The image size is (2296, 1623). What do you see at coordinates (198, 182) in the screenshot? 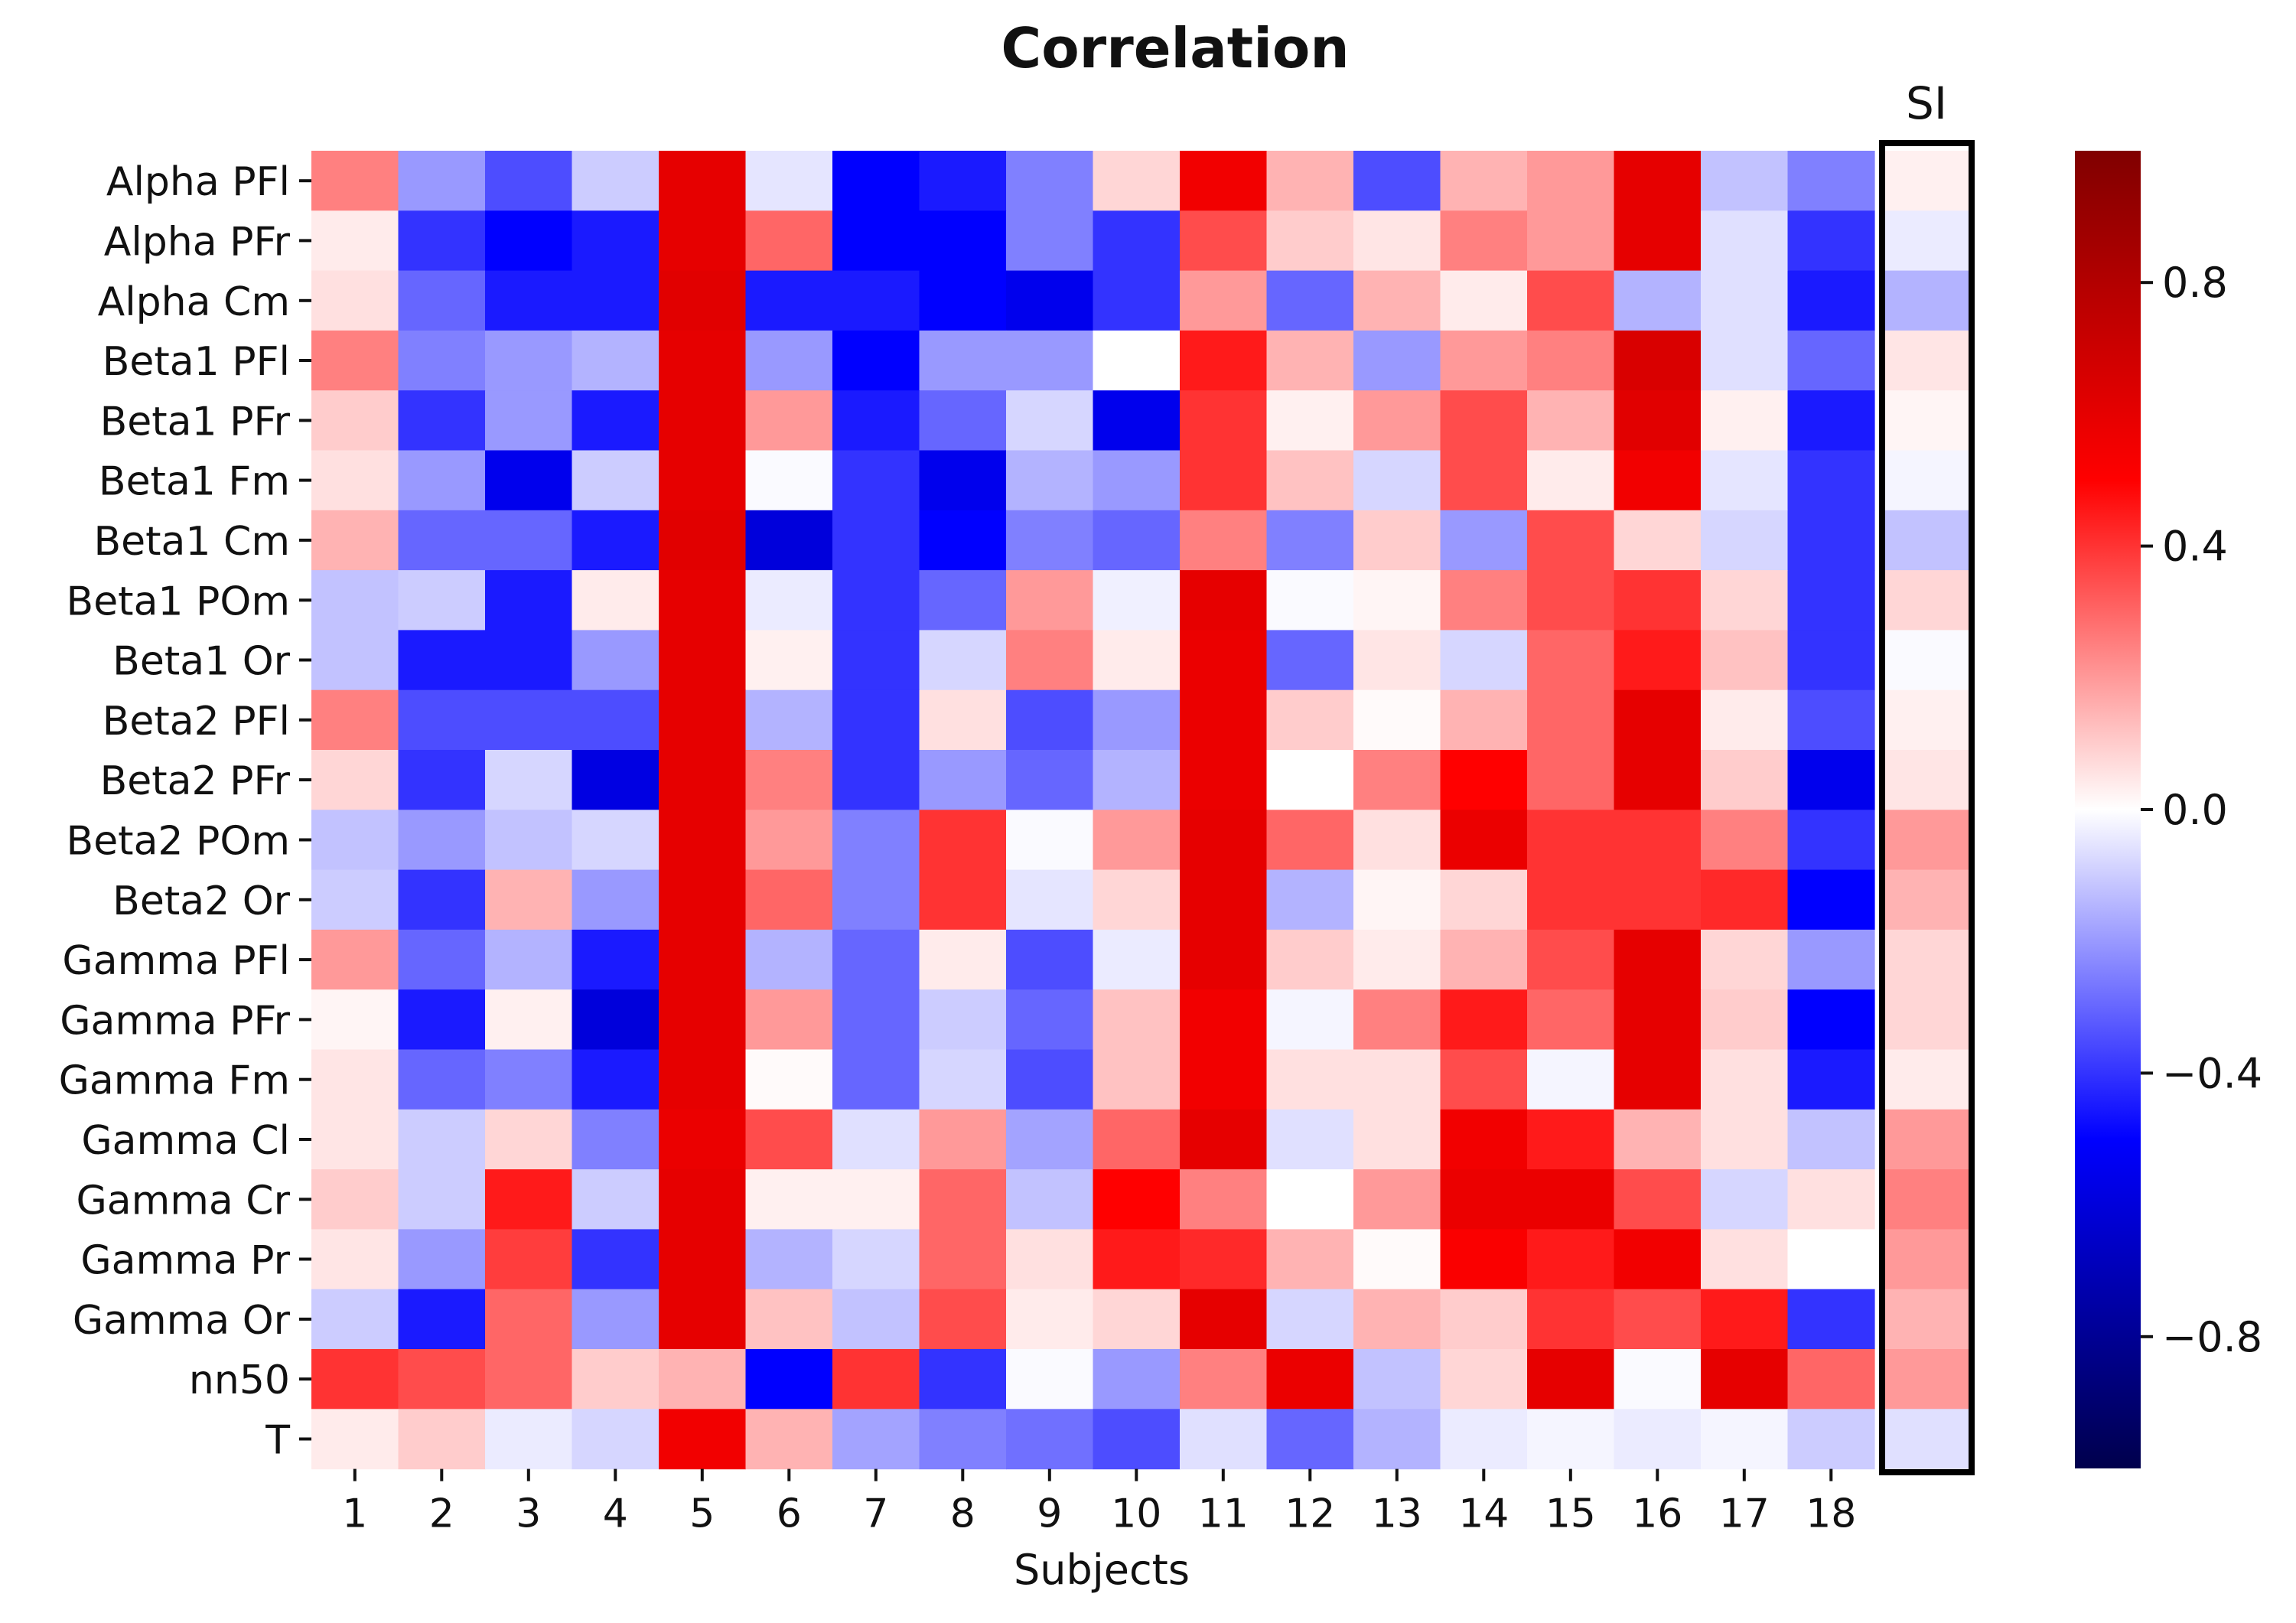
I see `row-label: Alpha PFl` at bounding box center [198, 182].